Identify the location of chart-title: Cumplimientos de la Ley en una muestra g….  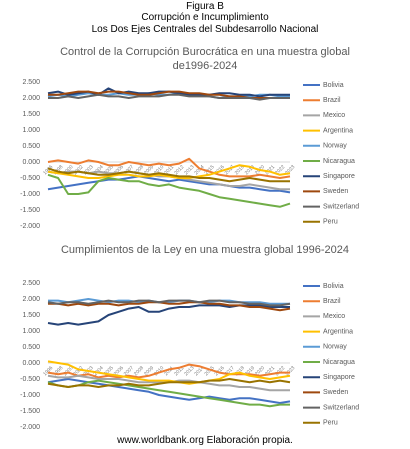
(204, 250).